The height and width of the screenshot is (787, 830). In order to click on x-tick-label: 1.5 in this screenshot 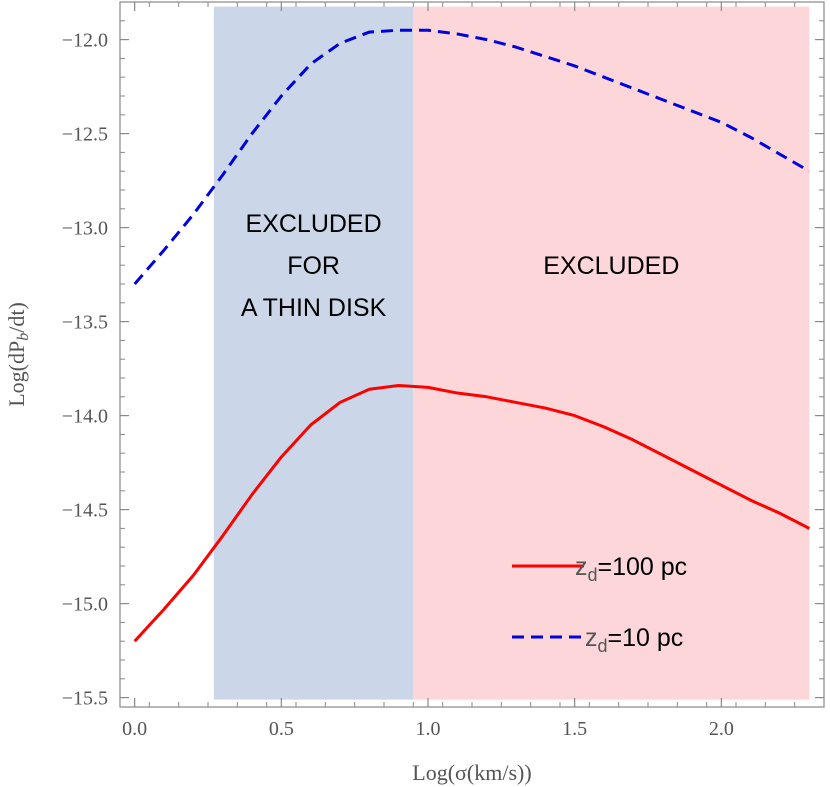, I will do `click(574, 729)`.